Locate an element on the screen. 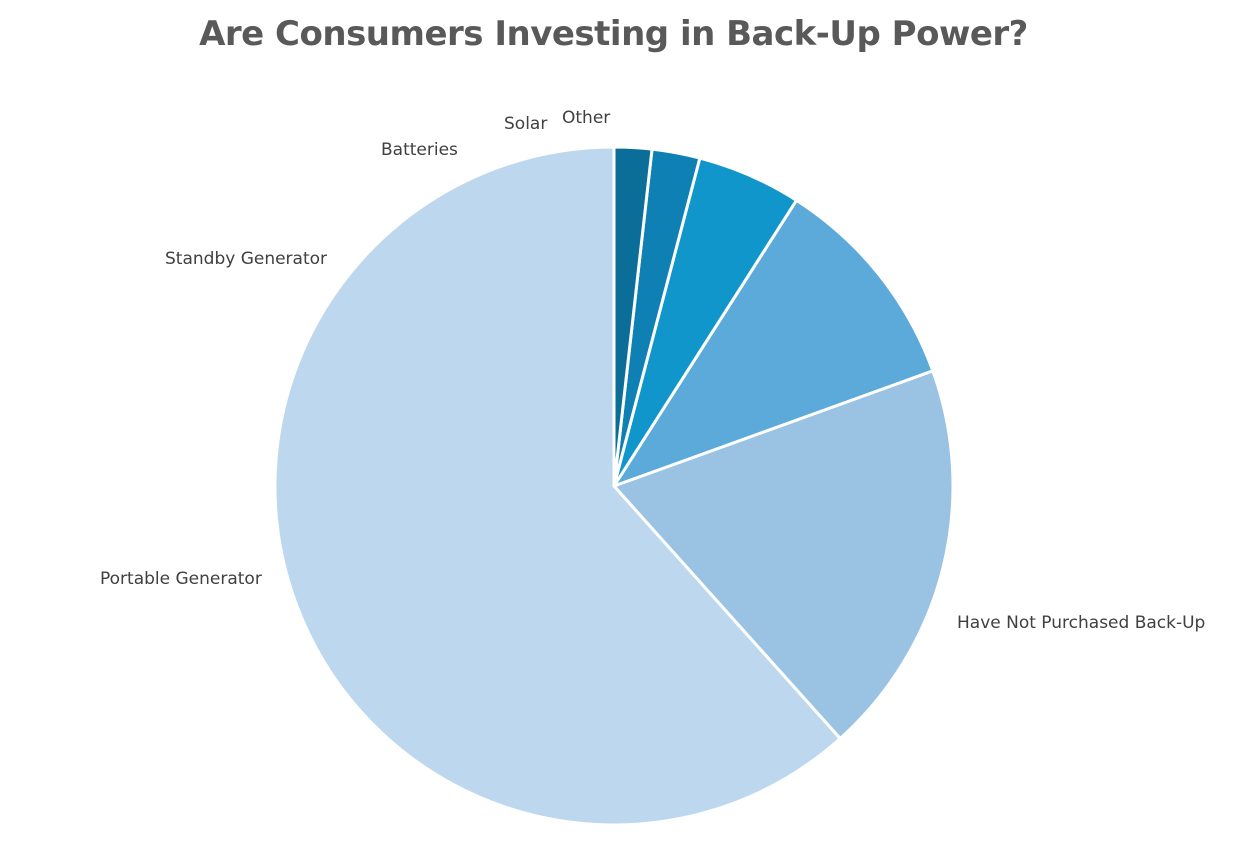  pie-slice-standby-generator is located at coordinates (773, 343).